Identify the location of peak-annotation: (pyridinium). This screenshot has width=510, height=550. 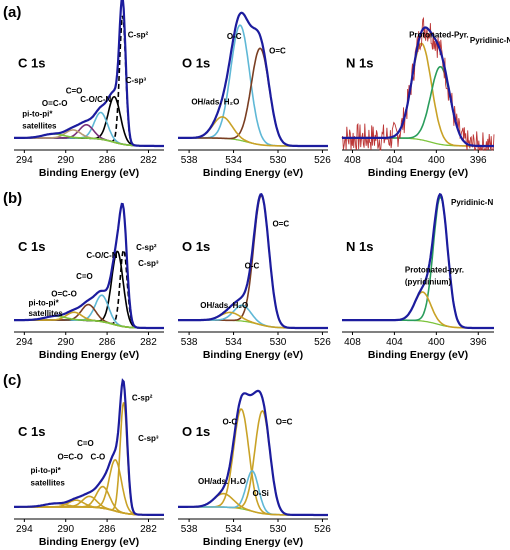
(428, 281).